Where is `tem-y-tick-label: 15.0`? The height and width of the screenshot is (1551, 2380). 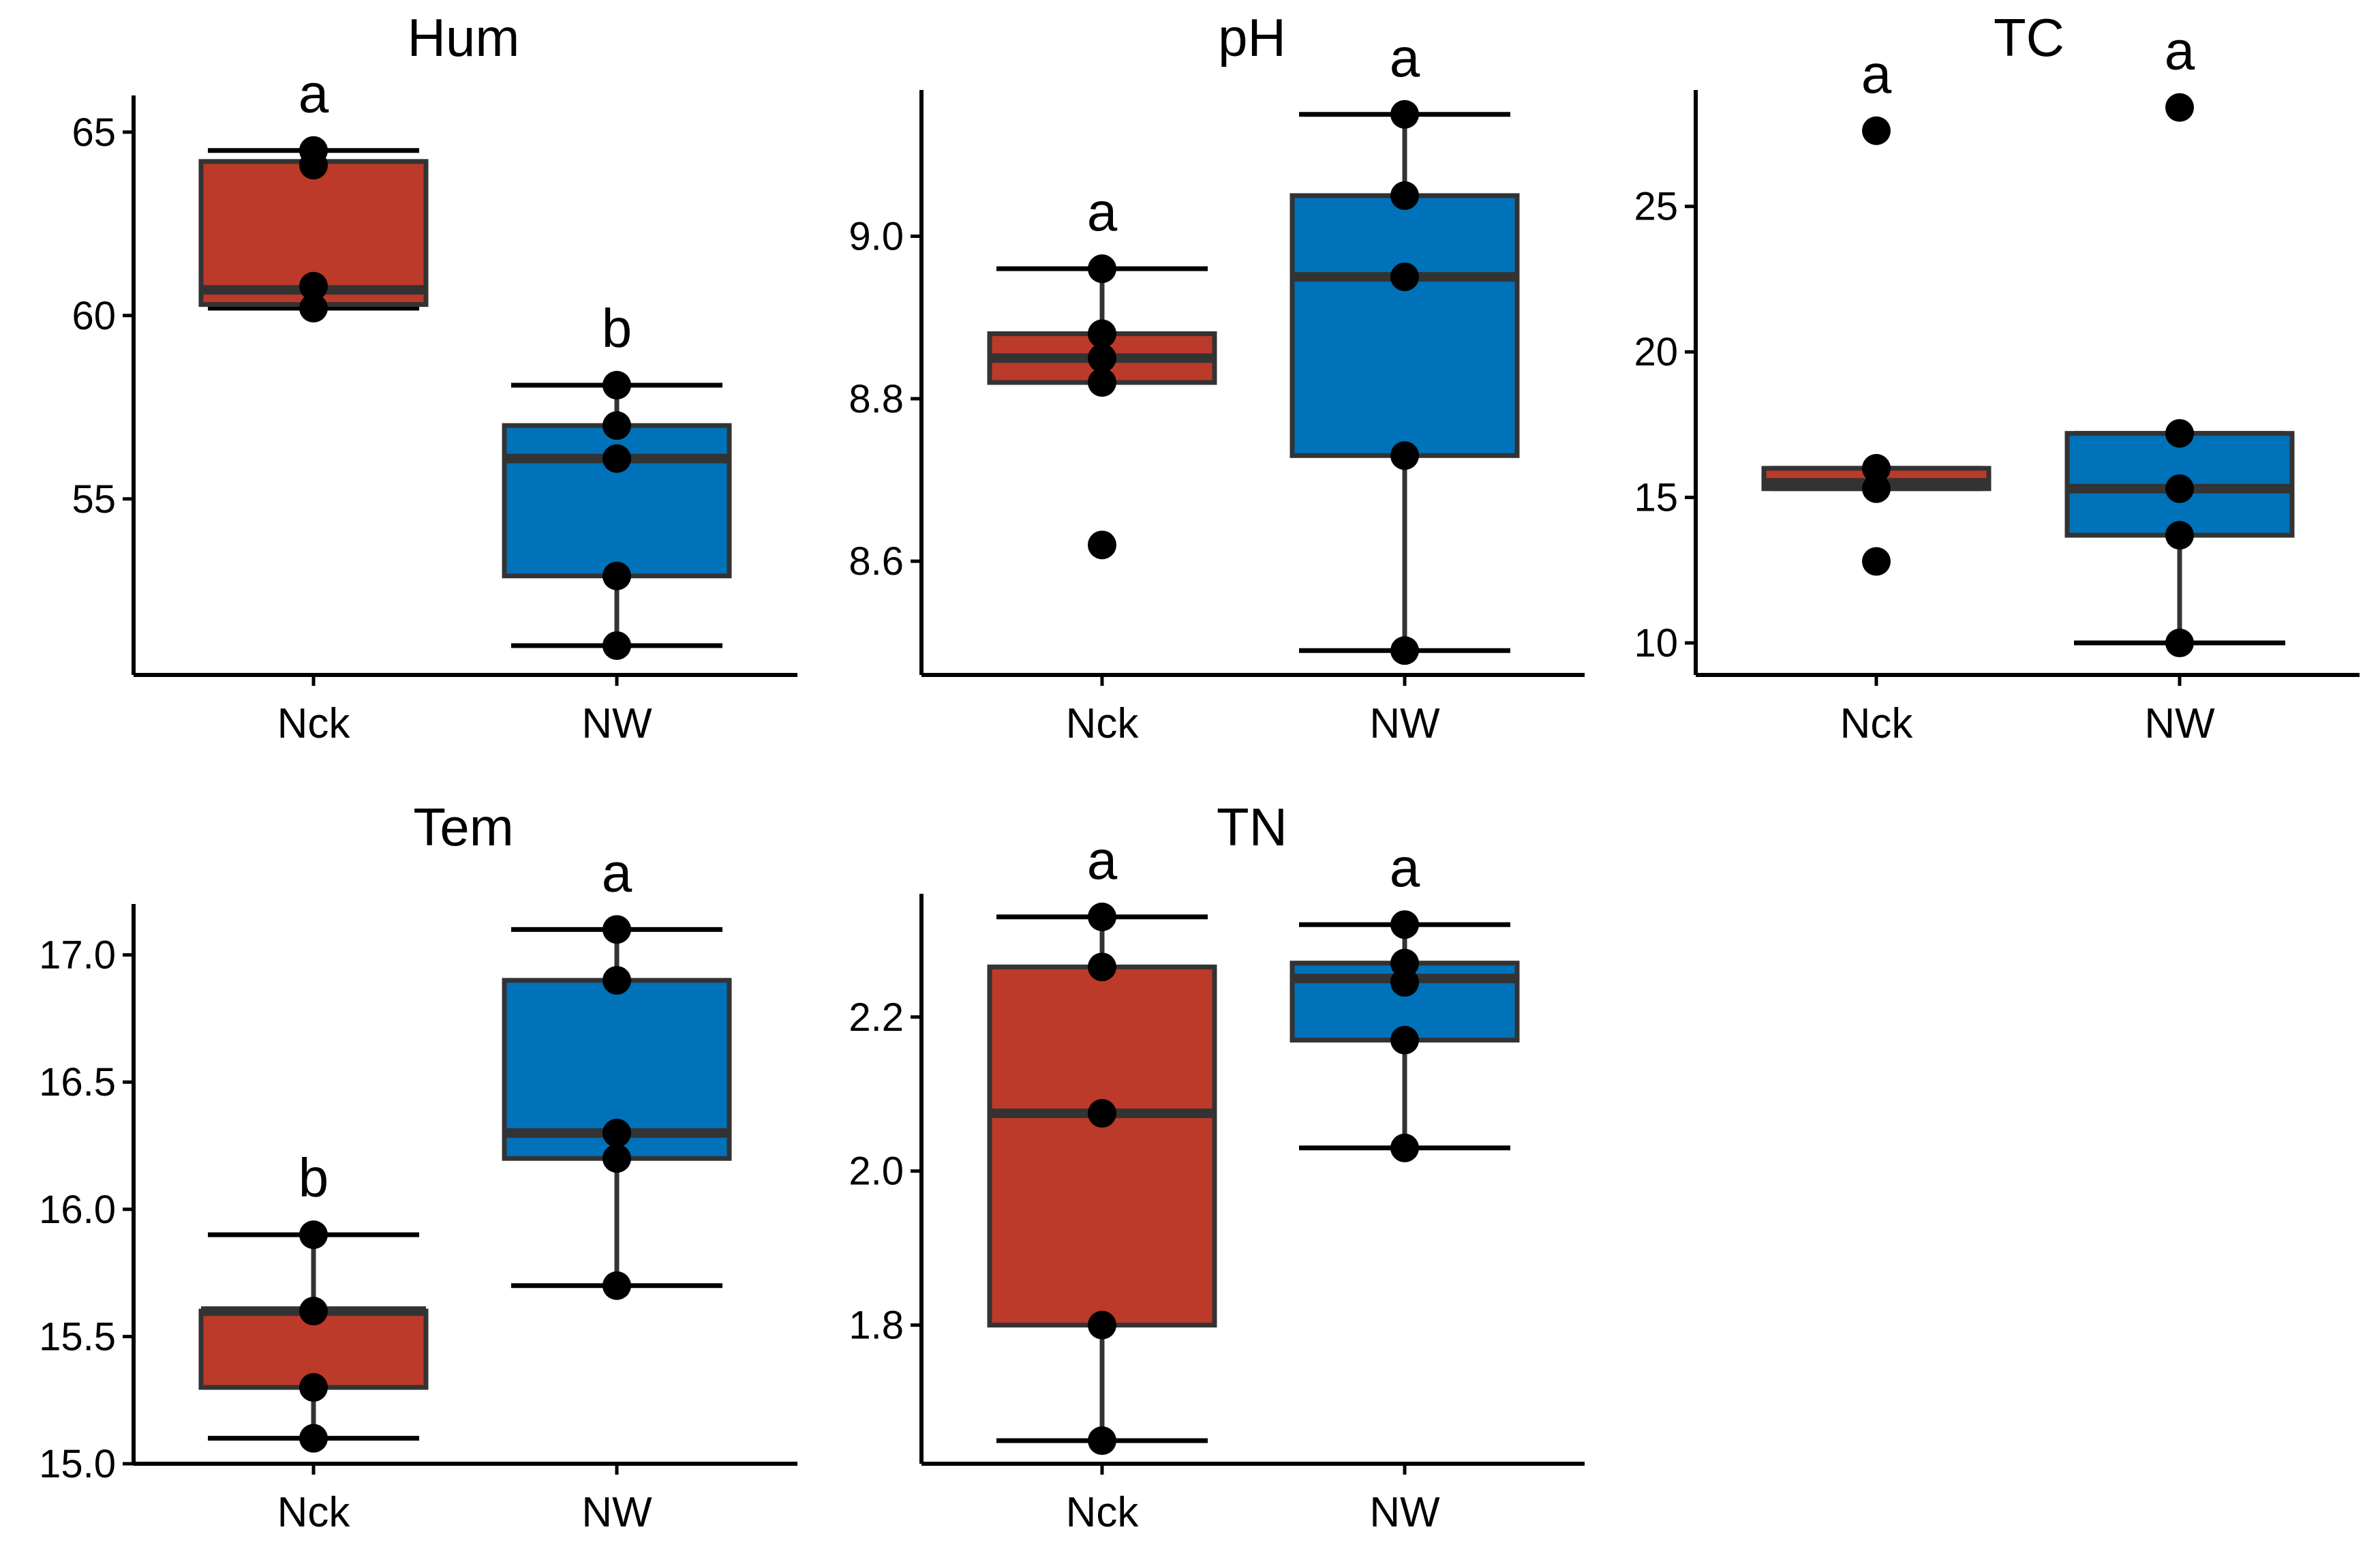
tem-y-tick-label: 15.0 is located at coordinates (77, 1464).